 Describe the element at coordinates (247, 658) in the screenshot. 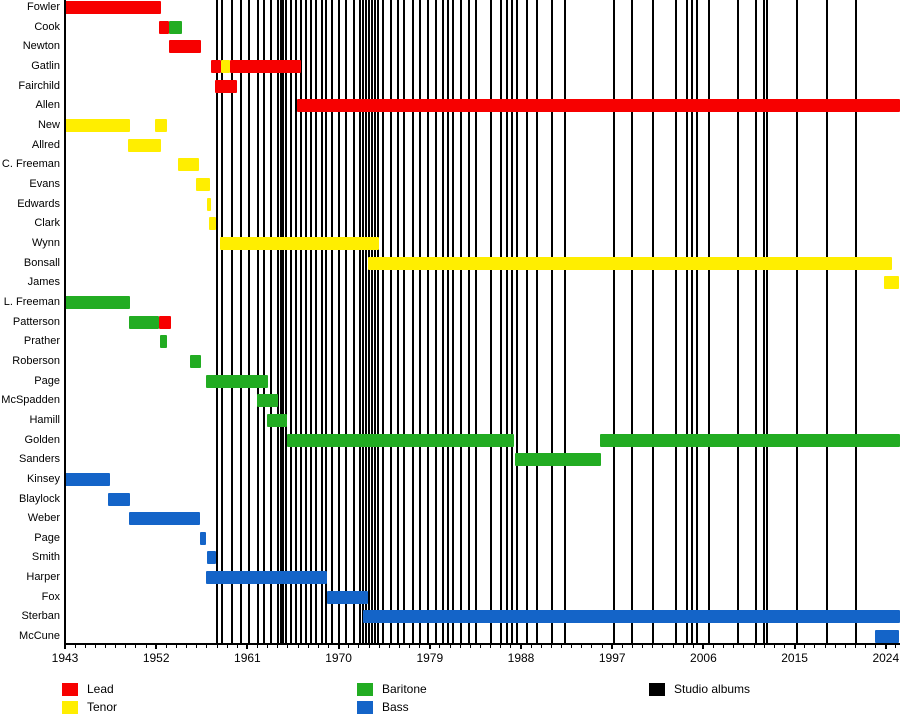

I see `x-axis-tick-label: 1961` at that location.